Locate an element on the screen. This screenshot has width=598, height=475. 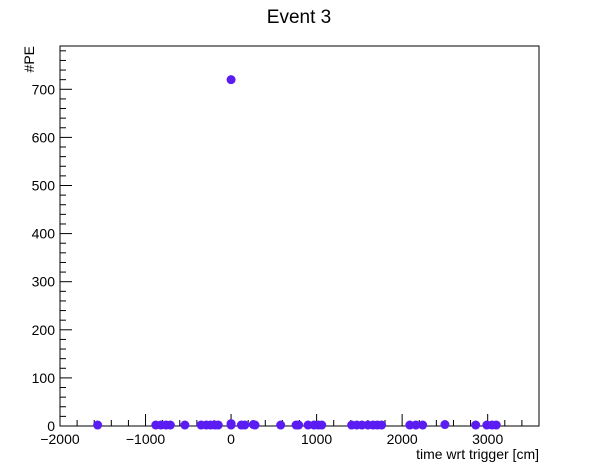
y-tick-label: 300 is located at coordinates (44, 282).